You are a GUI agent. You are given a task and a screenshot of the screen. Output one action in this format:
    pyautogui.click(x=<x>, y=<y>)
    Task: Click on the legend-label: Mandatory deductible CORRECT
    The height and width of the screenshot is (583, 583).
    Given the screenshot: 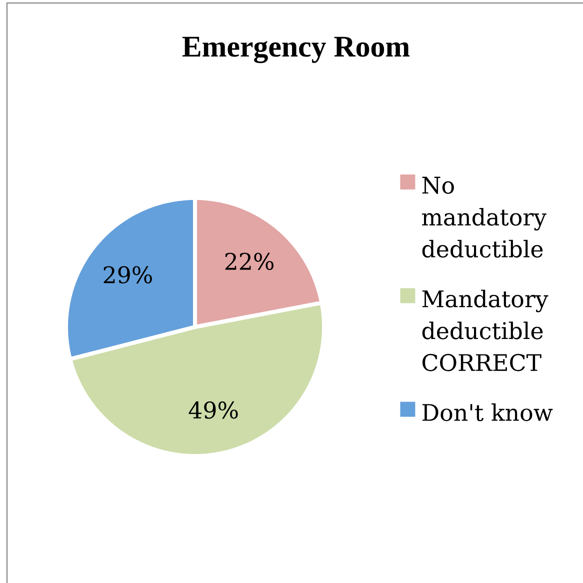 What is the action you would take?
    pyautogui.click(x=485, y=331)
    